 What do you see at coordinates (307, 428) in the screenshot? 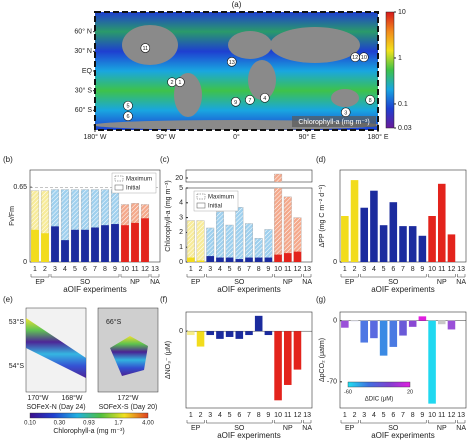
I see `group-label: NA` at bounding box center [307, 428].